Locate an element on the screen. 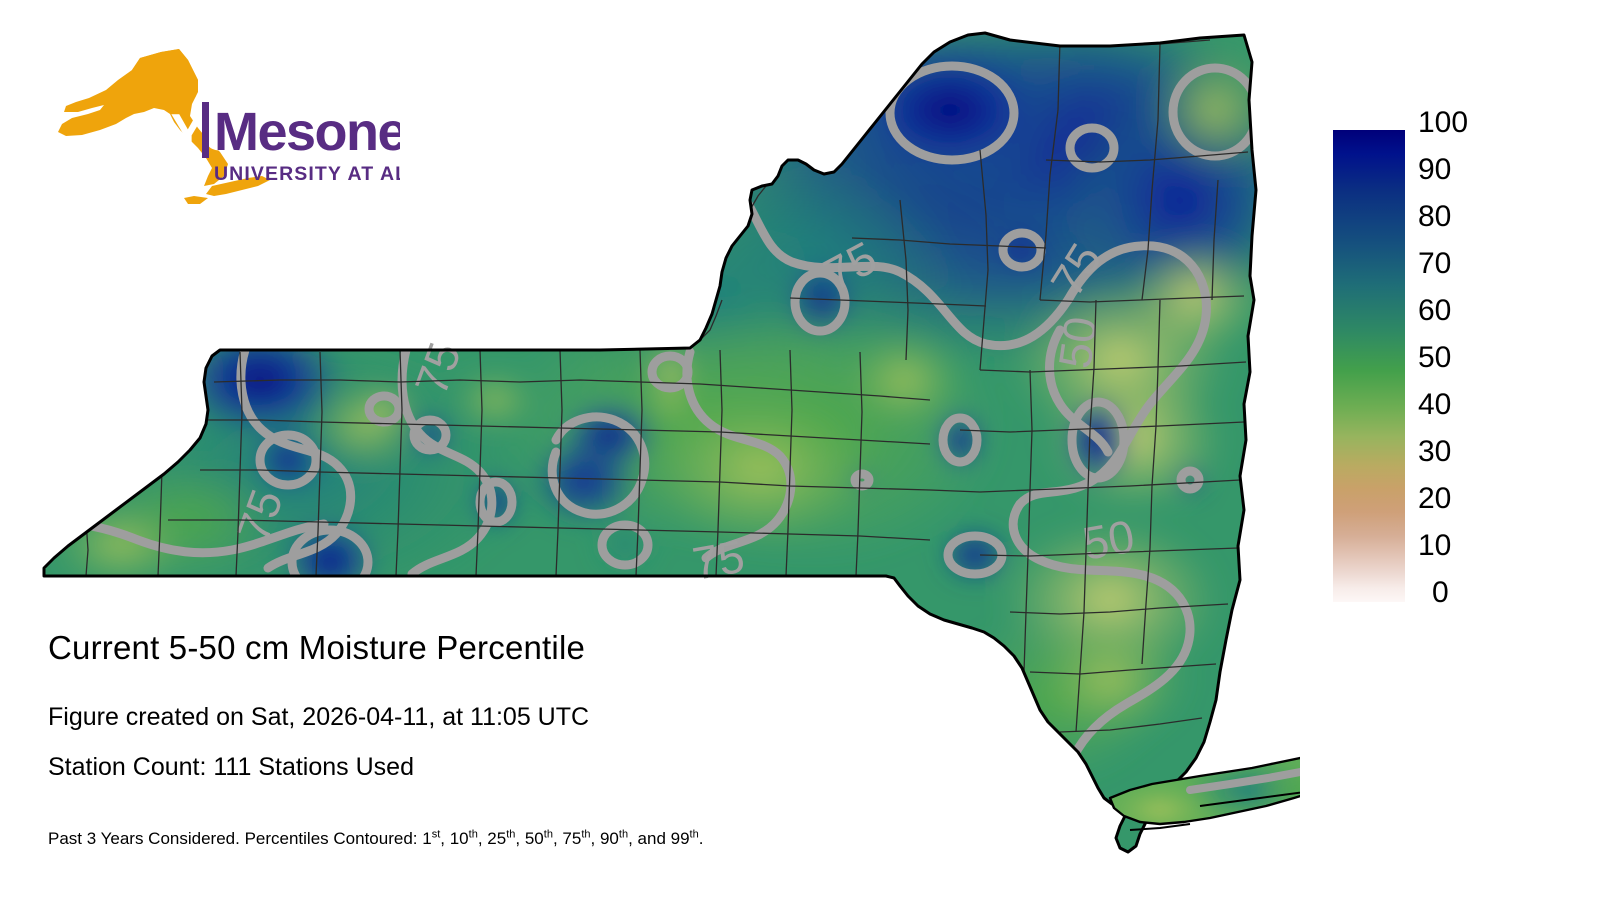 This screenshot has width=1600, height=900. long-island-south-shore is located at coordinates (1249, 799).